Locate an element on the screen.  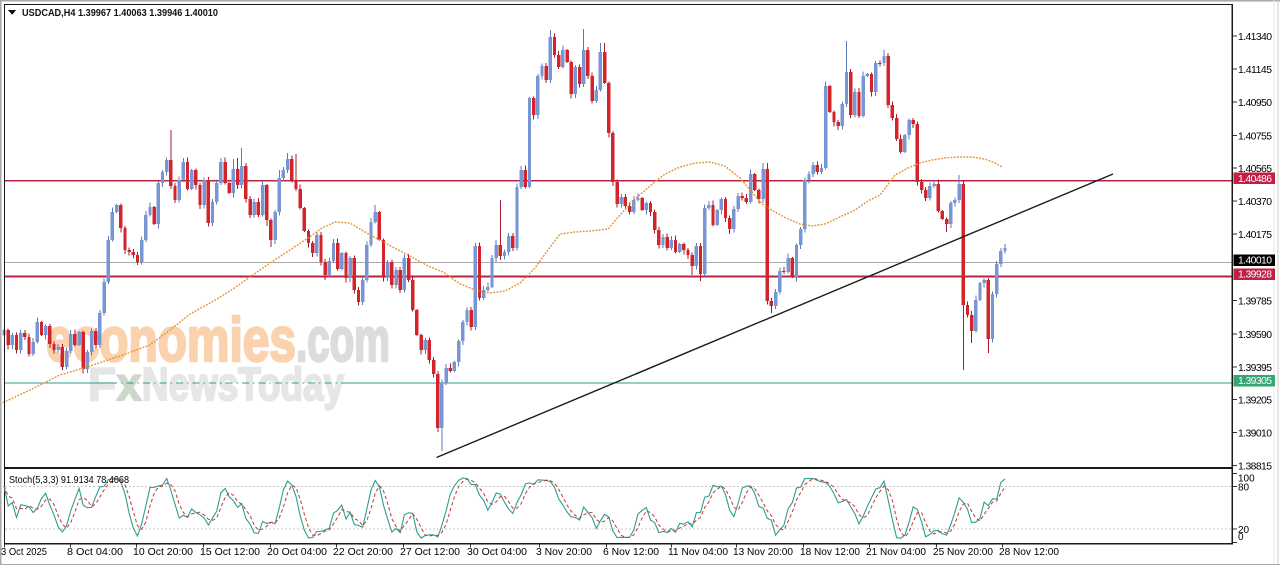
svg-text: 3 Nov 20:00 is located at coordinates (564, 552).